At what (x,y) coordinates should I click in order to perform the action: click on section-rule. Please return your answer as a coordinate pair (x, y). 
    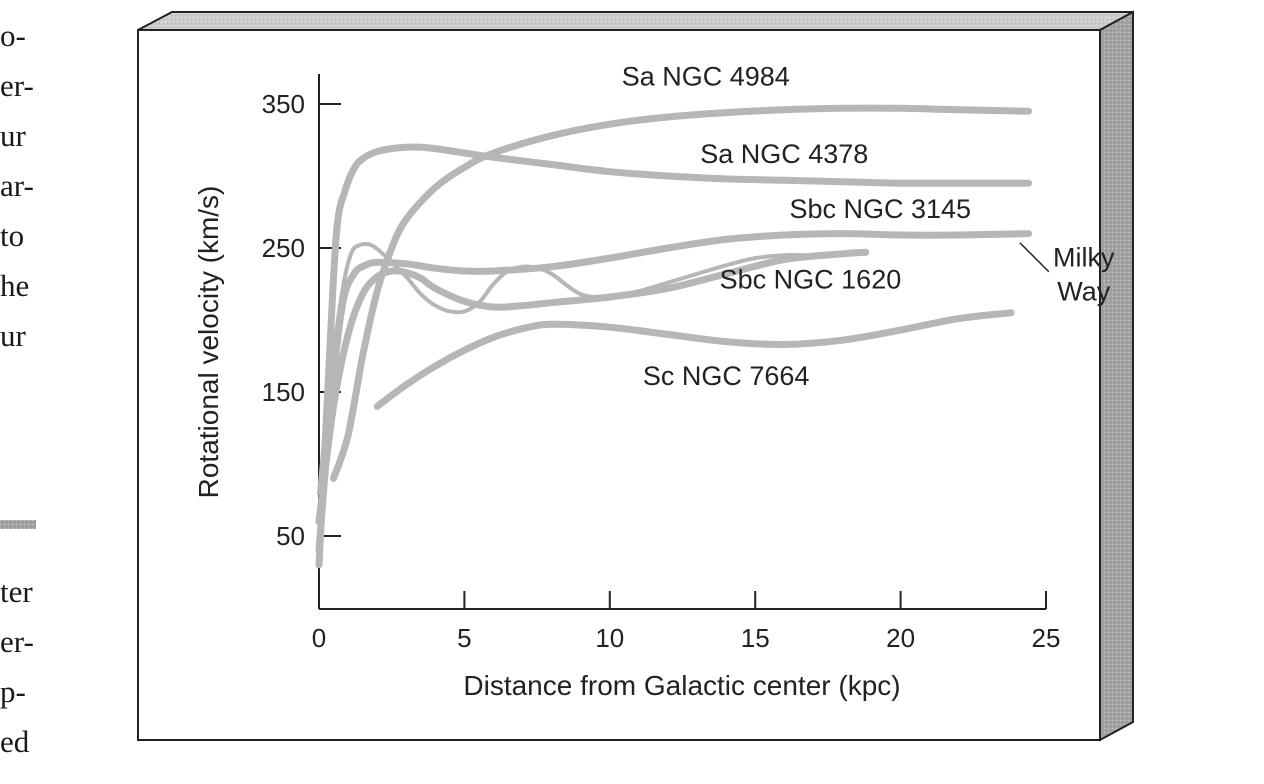
    Looking at the image, I should click on (18, 524).